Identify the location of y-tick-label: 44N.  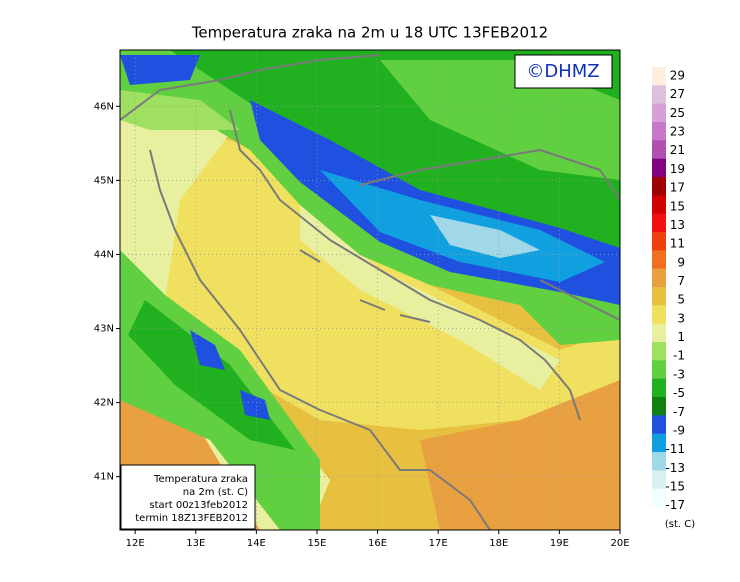
(104, 254).